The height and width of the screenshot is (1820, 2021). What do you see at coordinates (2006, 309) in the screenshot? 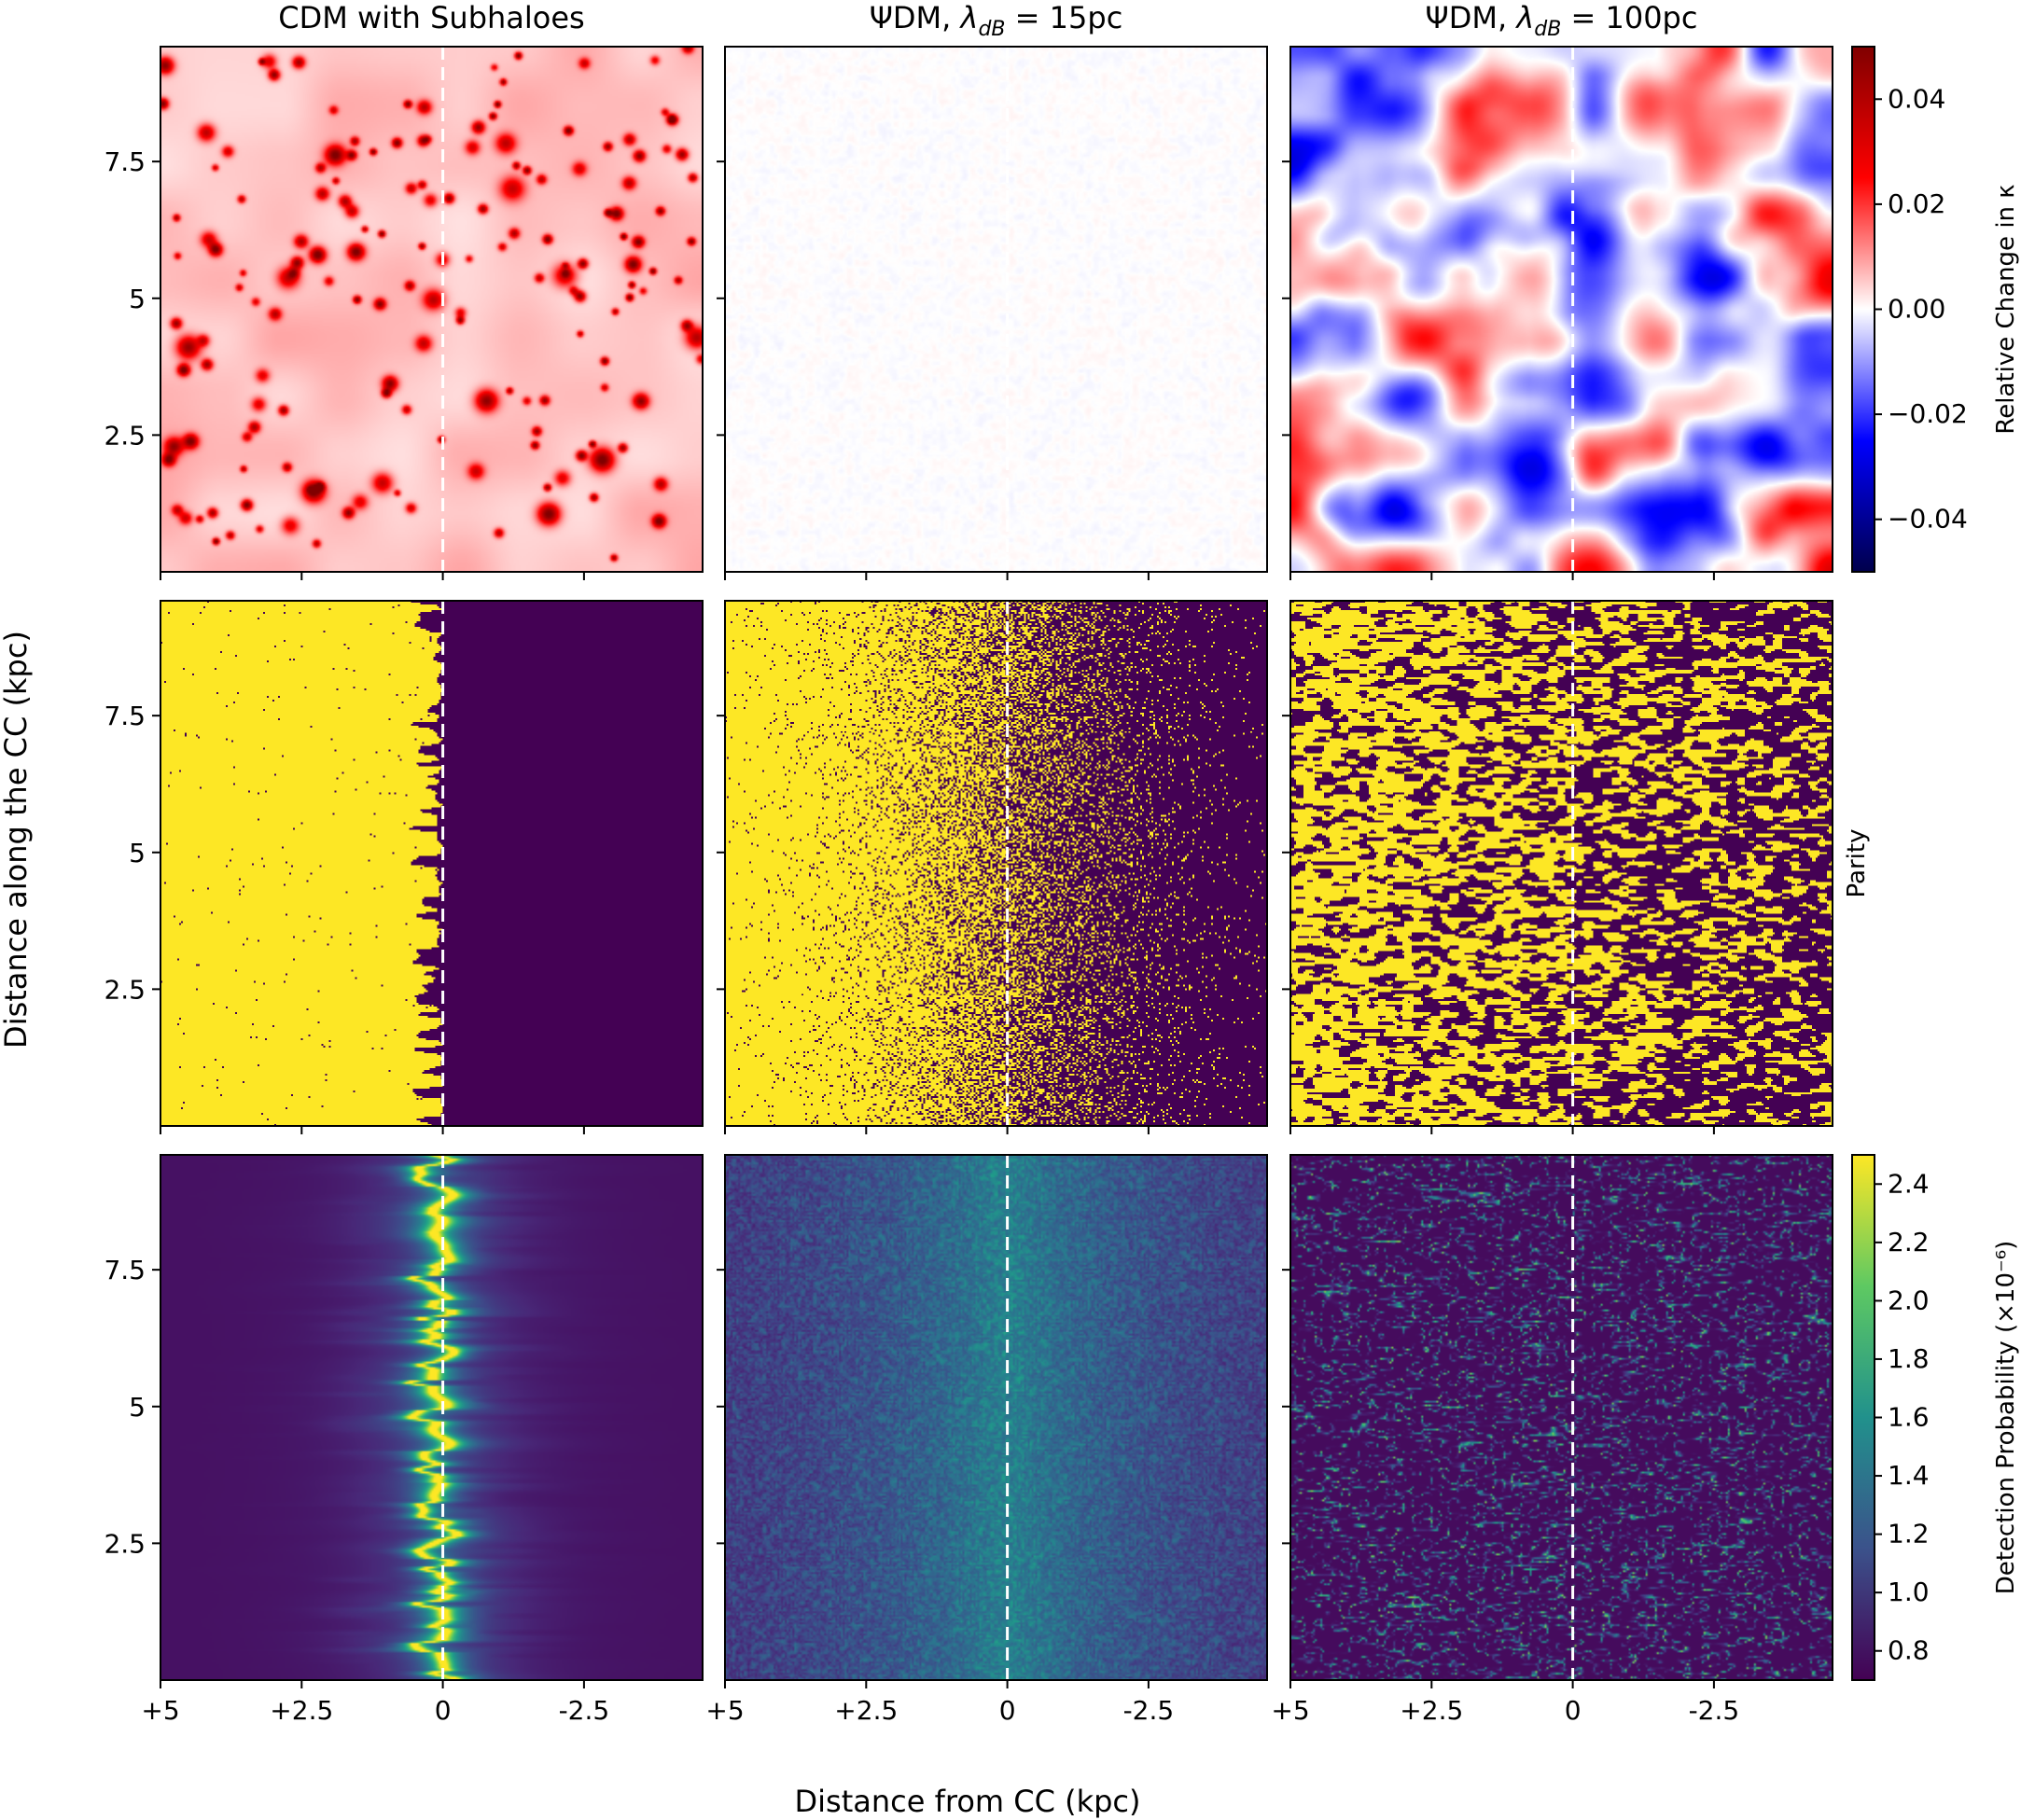
I see `colorbar-label: Relative Change in κ` at bounding box center [2006, 309].